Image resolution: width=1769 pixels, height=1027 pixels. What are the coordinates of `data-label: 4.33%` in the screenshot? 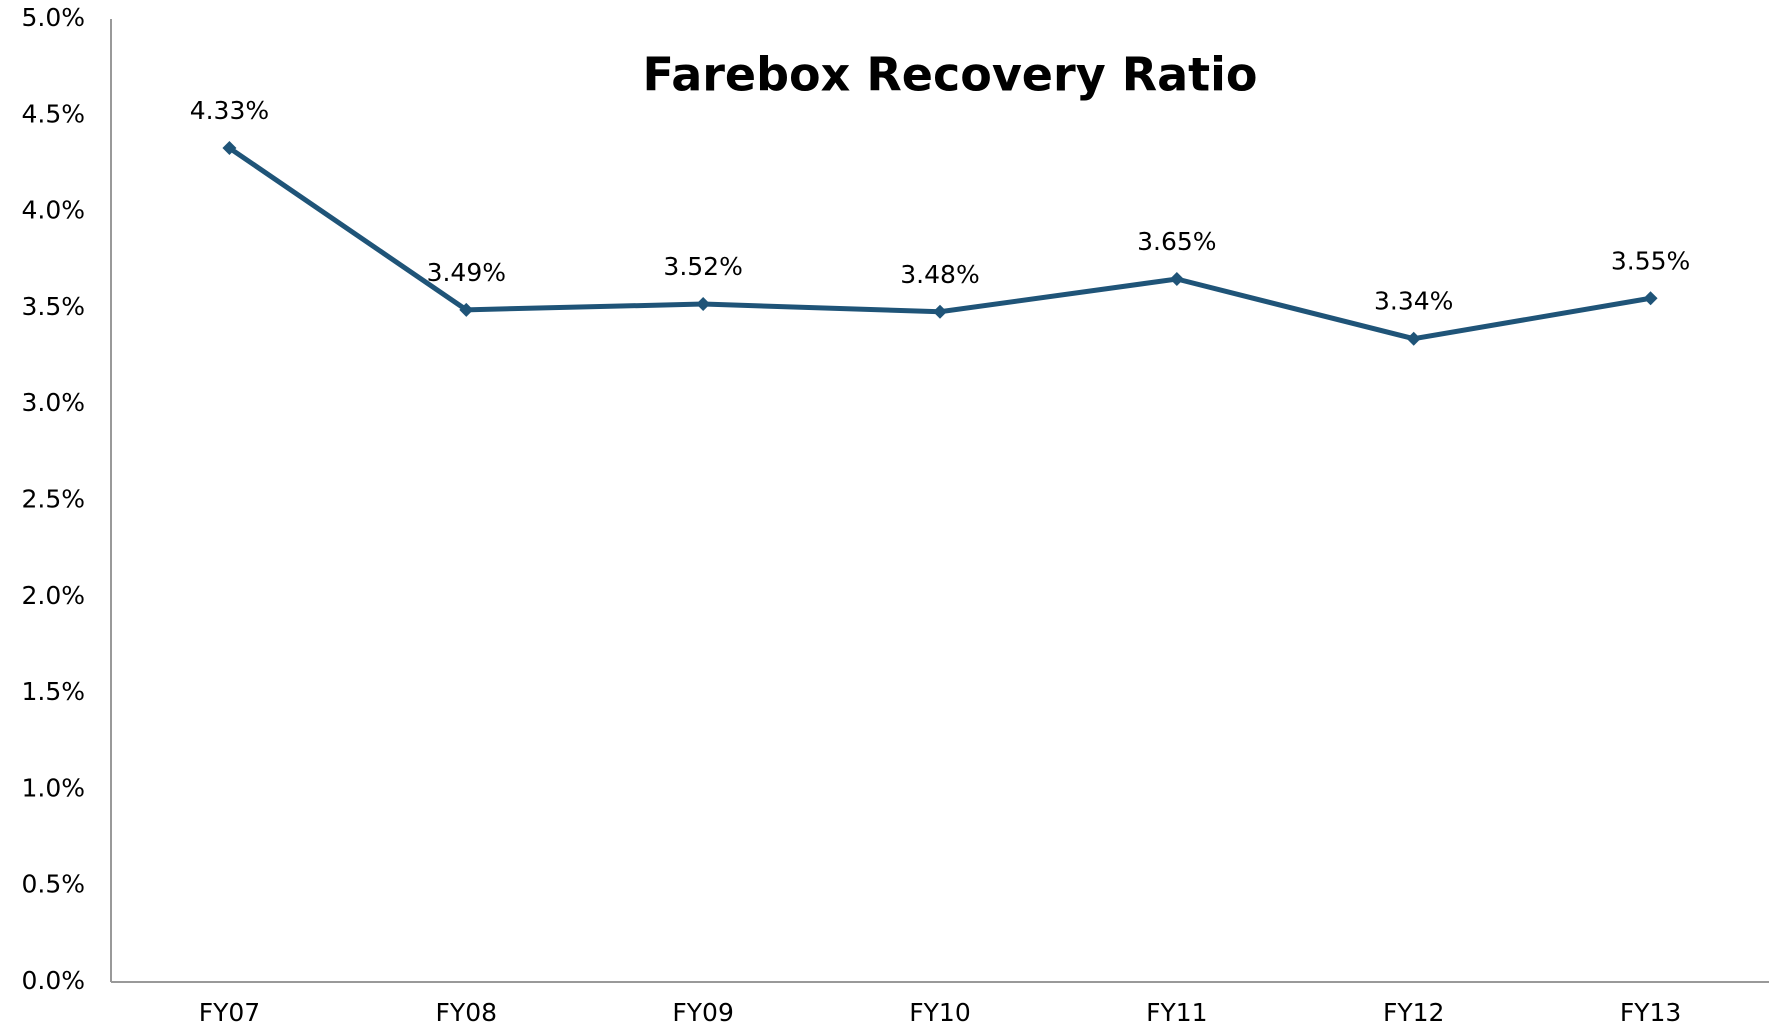 It's located at (229, 110).